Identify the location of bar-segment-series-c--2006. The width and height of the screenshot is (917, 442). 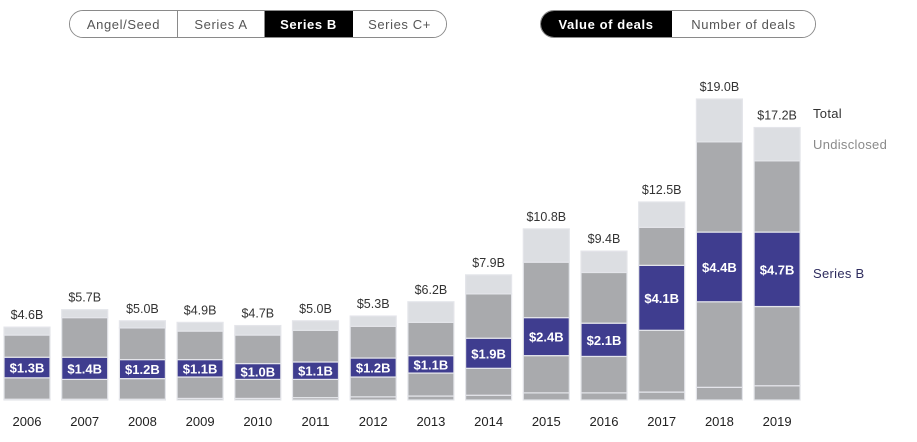
(27, 346).